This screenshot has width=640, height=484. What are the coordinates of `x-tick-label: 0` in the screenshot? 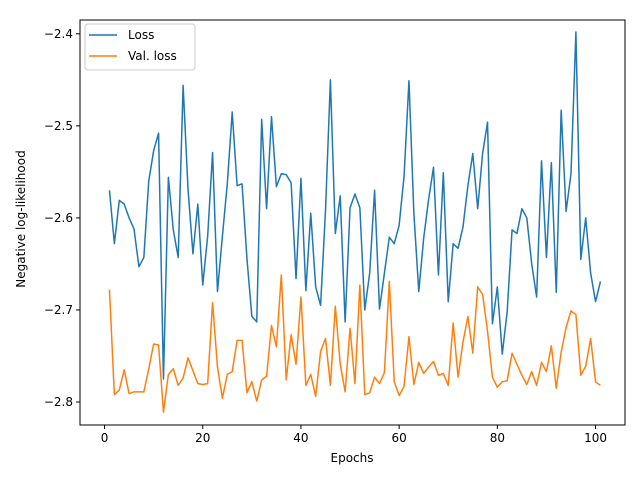 It's located at (105, 438).